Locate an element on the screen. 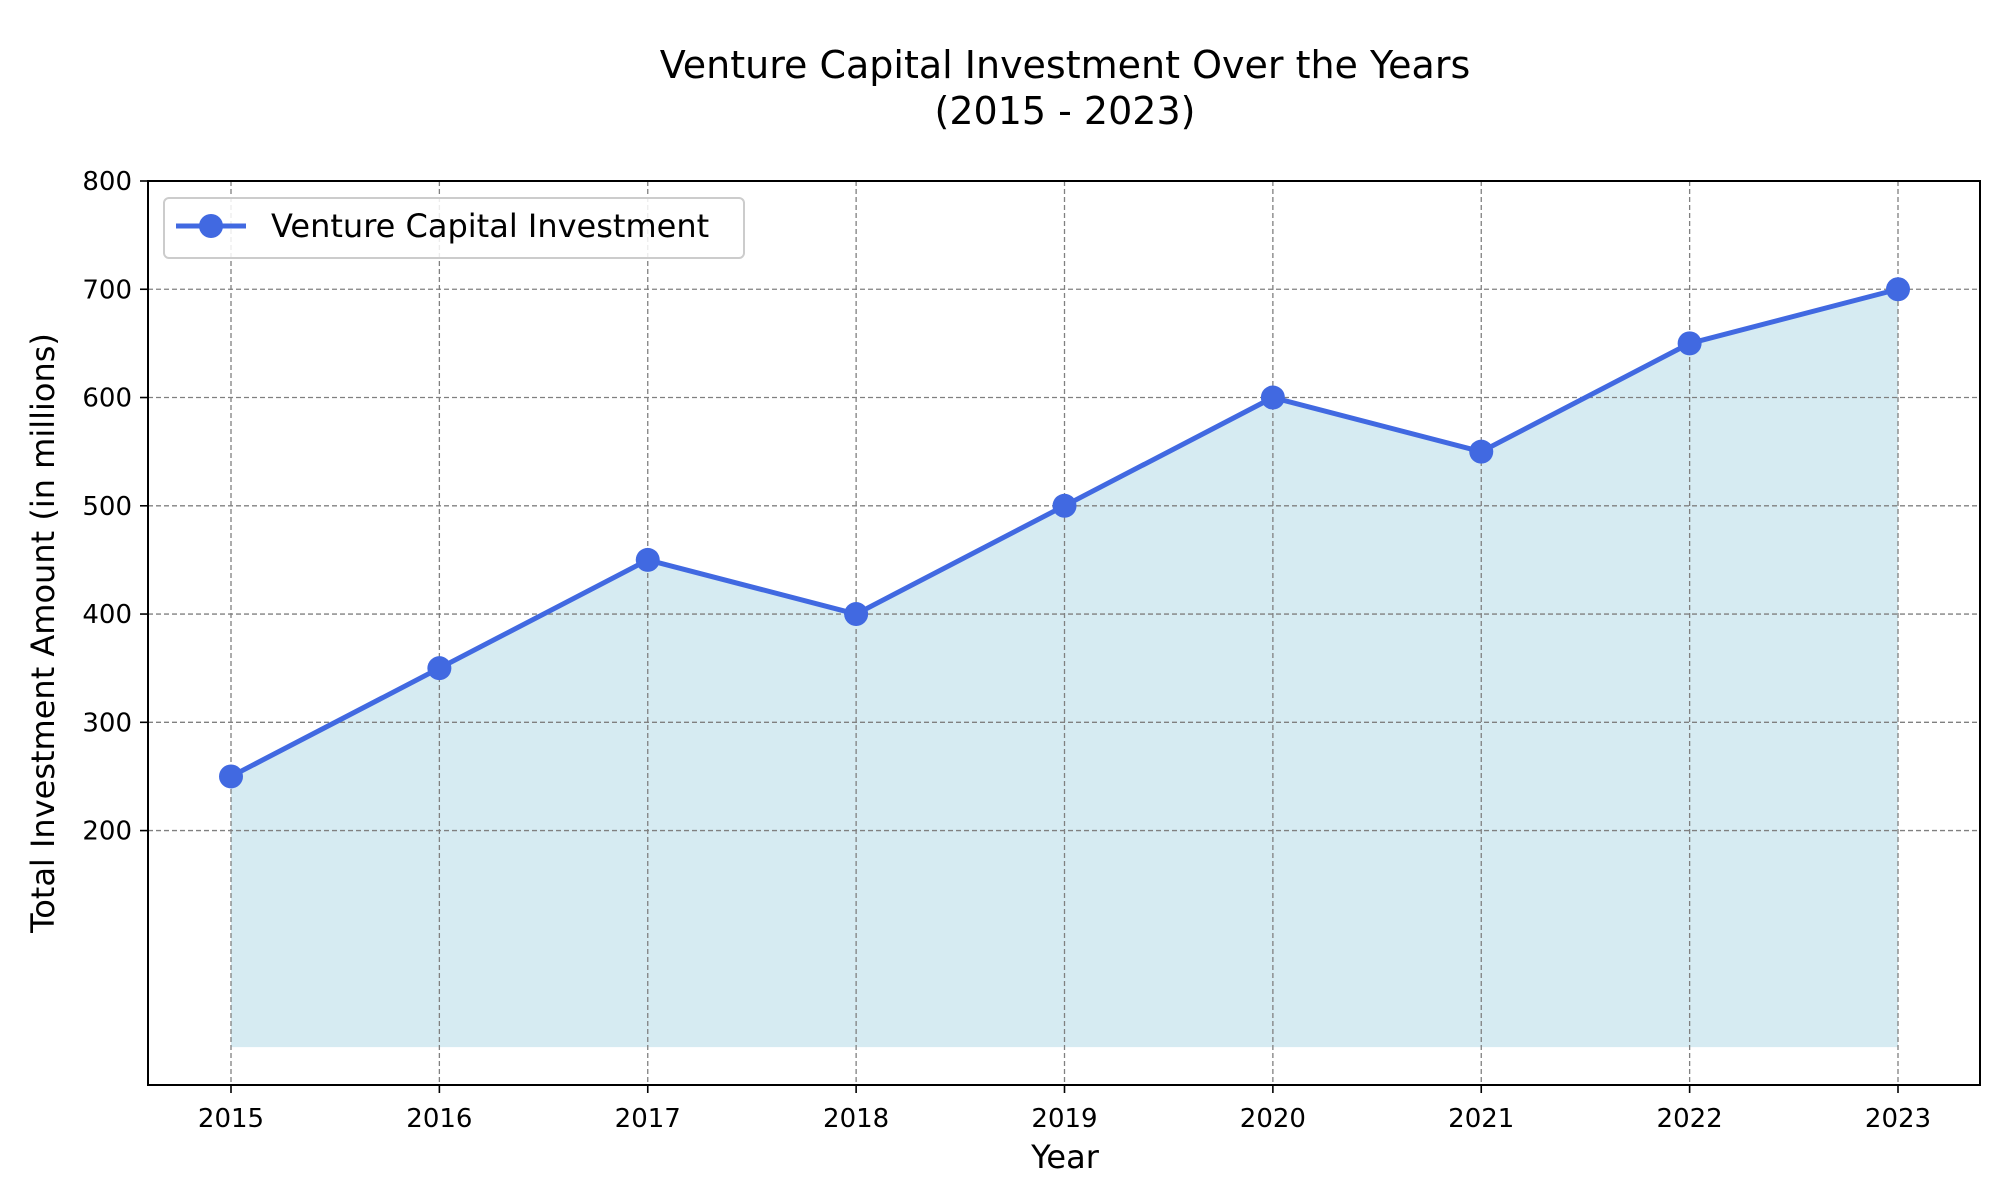  data-point-2017 is located at coordinates (647, 559).